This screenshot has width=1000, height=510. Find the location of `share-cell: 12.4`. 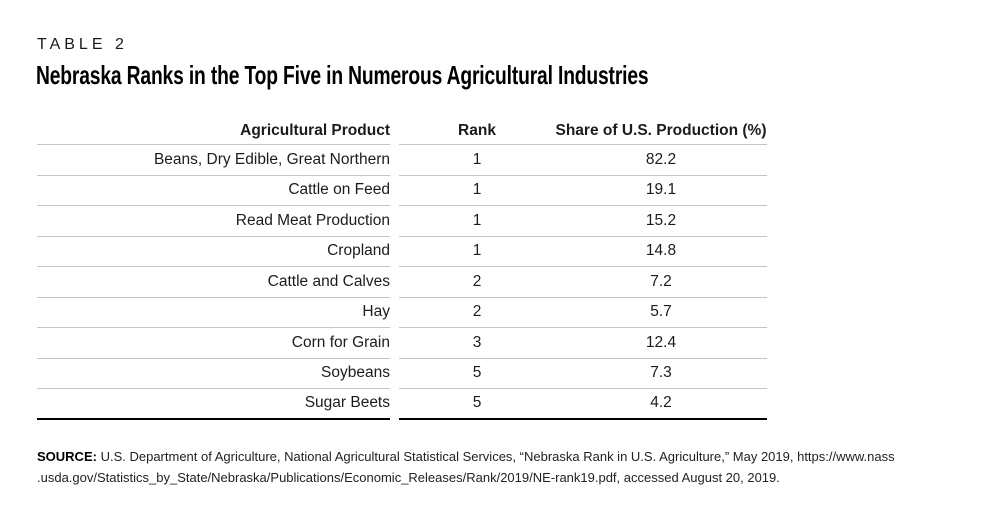

share-cell: 12.4 is located at coordinates (661, 342).